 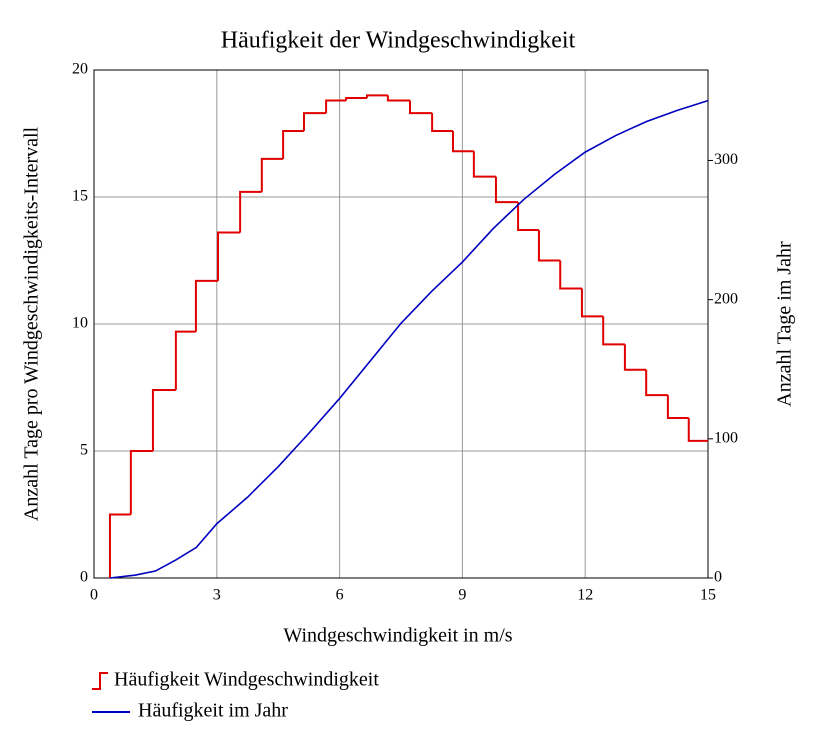 I want to click on x-tick-label: 0, so click(x=94, y=595).